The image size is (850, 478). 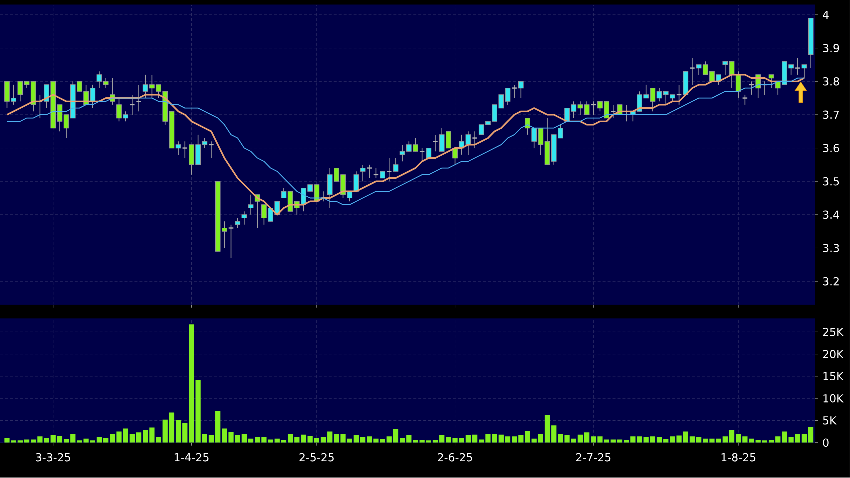 What do you see at coordinates (593, 457) in the screenshot?
I see `x-tick-label: 2-7-25` at bounding box center [593, 457].